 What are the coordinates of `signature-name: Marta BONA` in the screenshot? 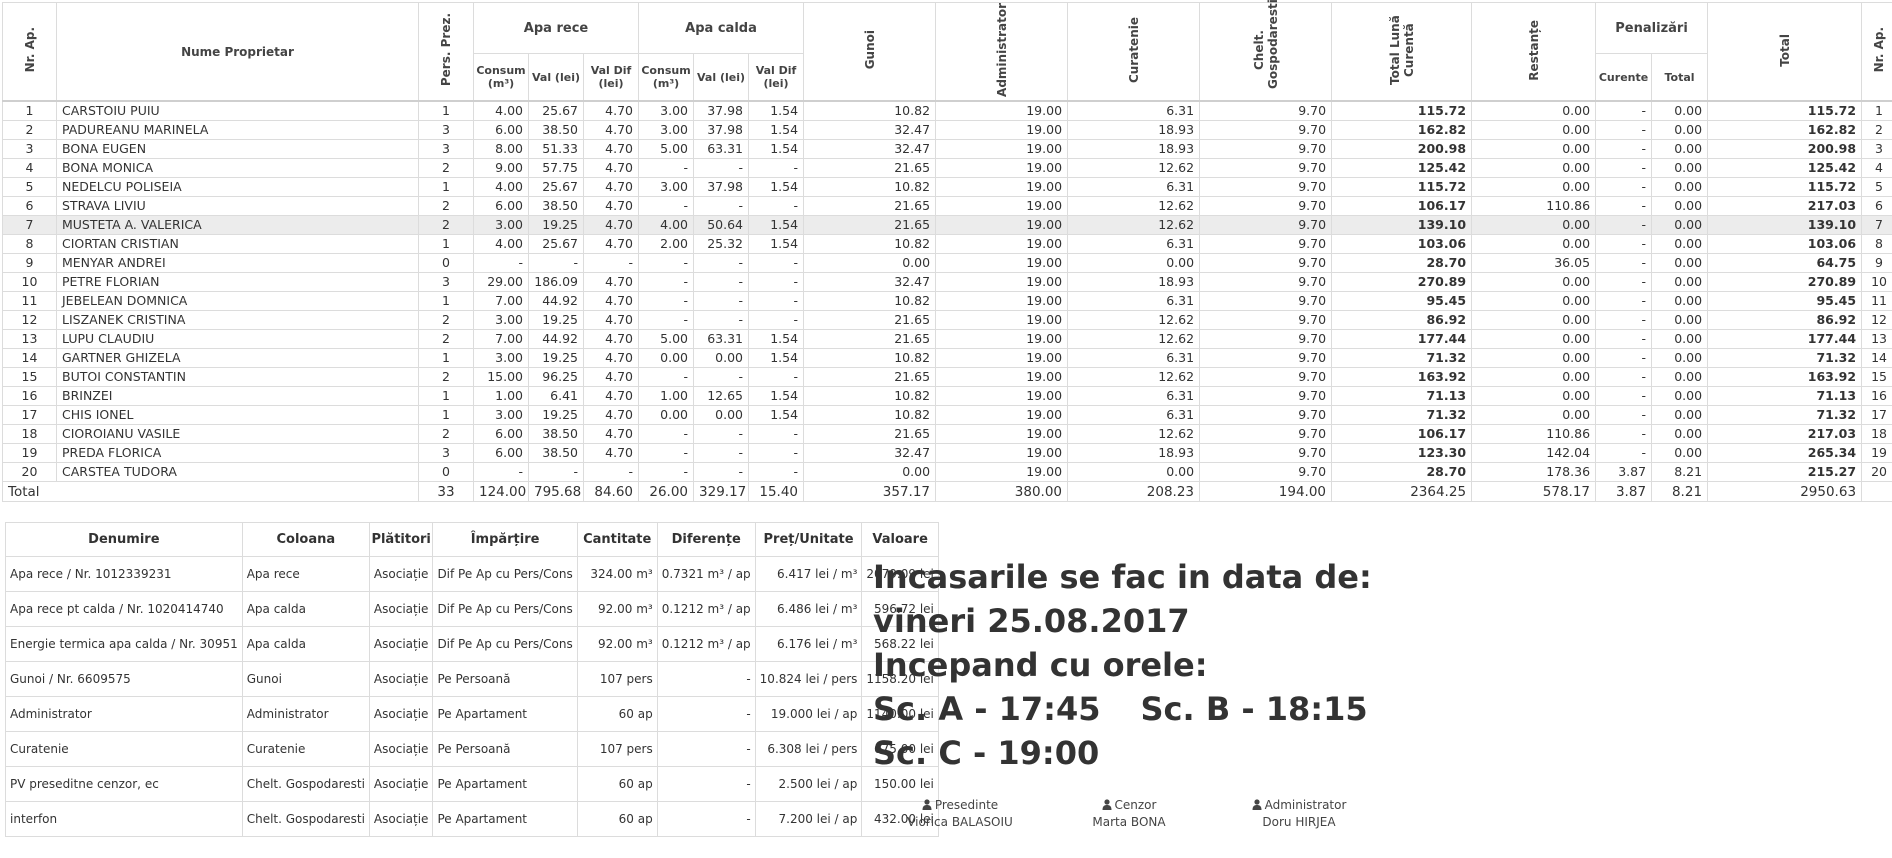 It's located at (1129, 822).